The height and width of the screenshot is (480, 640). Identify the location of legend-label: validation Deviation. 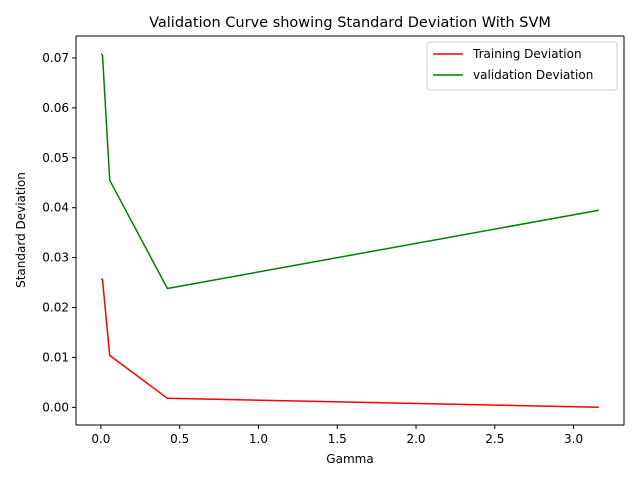
(533, 75).